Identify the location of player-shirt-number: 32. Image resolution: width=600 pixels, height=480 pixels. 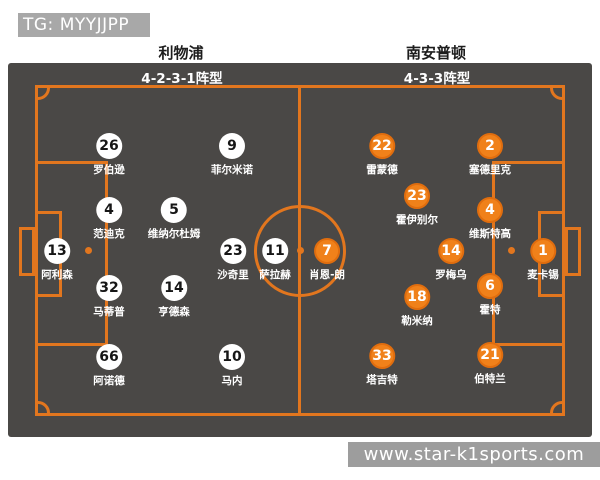
(109, 288).